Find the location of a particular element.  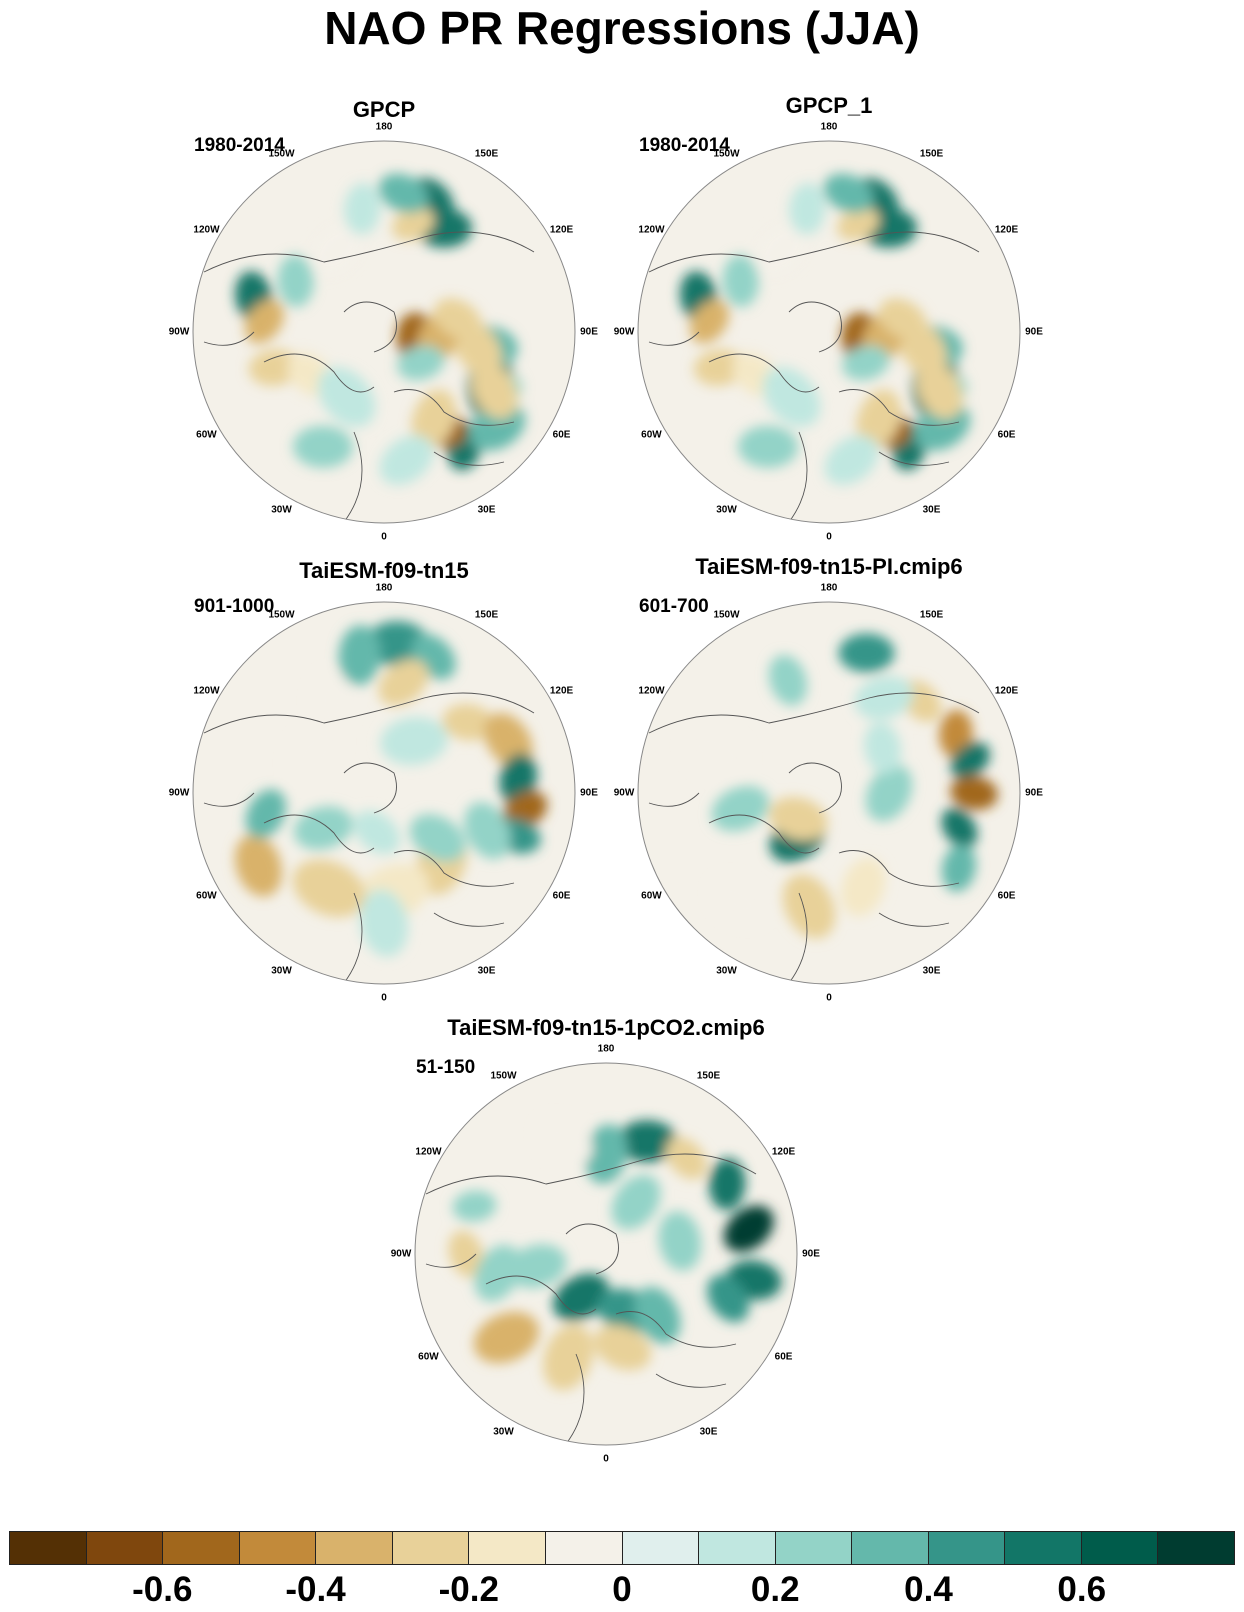

colorbar-tick-label: 0.2 is located at coordinates (775, 1589).